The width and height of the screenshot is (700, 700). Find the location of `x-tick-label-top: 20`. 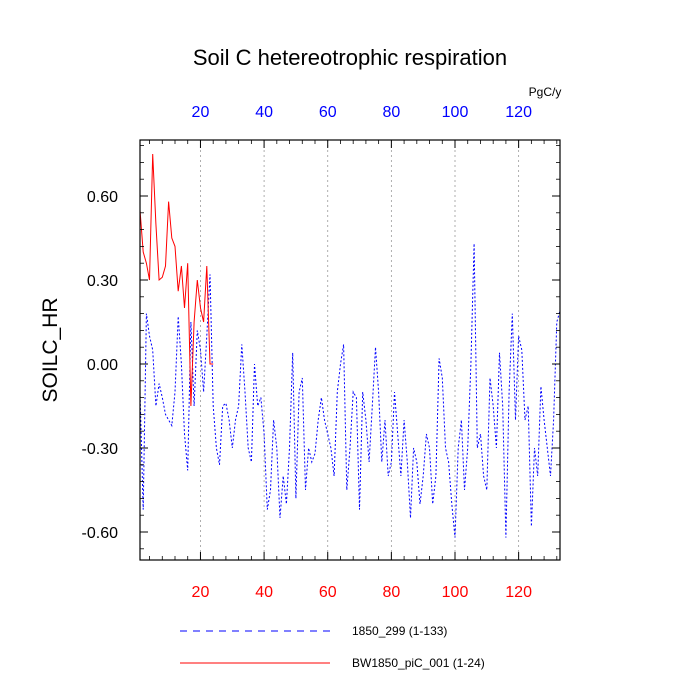

x-tick-label-top: 20 is located at coordinates (201, 112).